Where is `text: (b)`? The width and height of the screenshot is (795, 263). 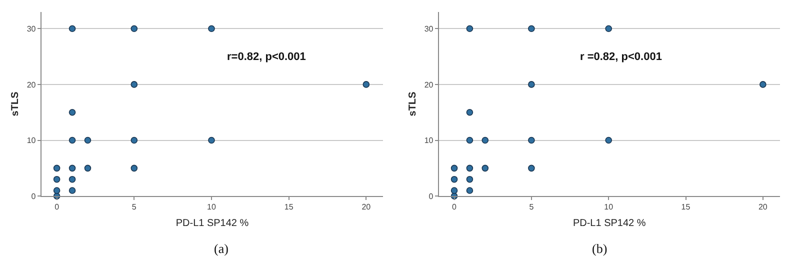 text: (b) is located at coordinates (600, 248).